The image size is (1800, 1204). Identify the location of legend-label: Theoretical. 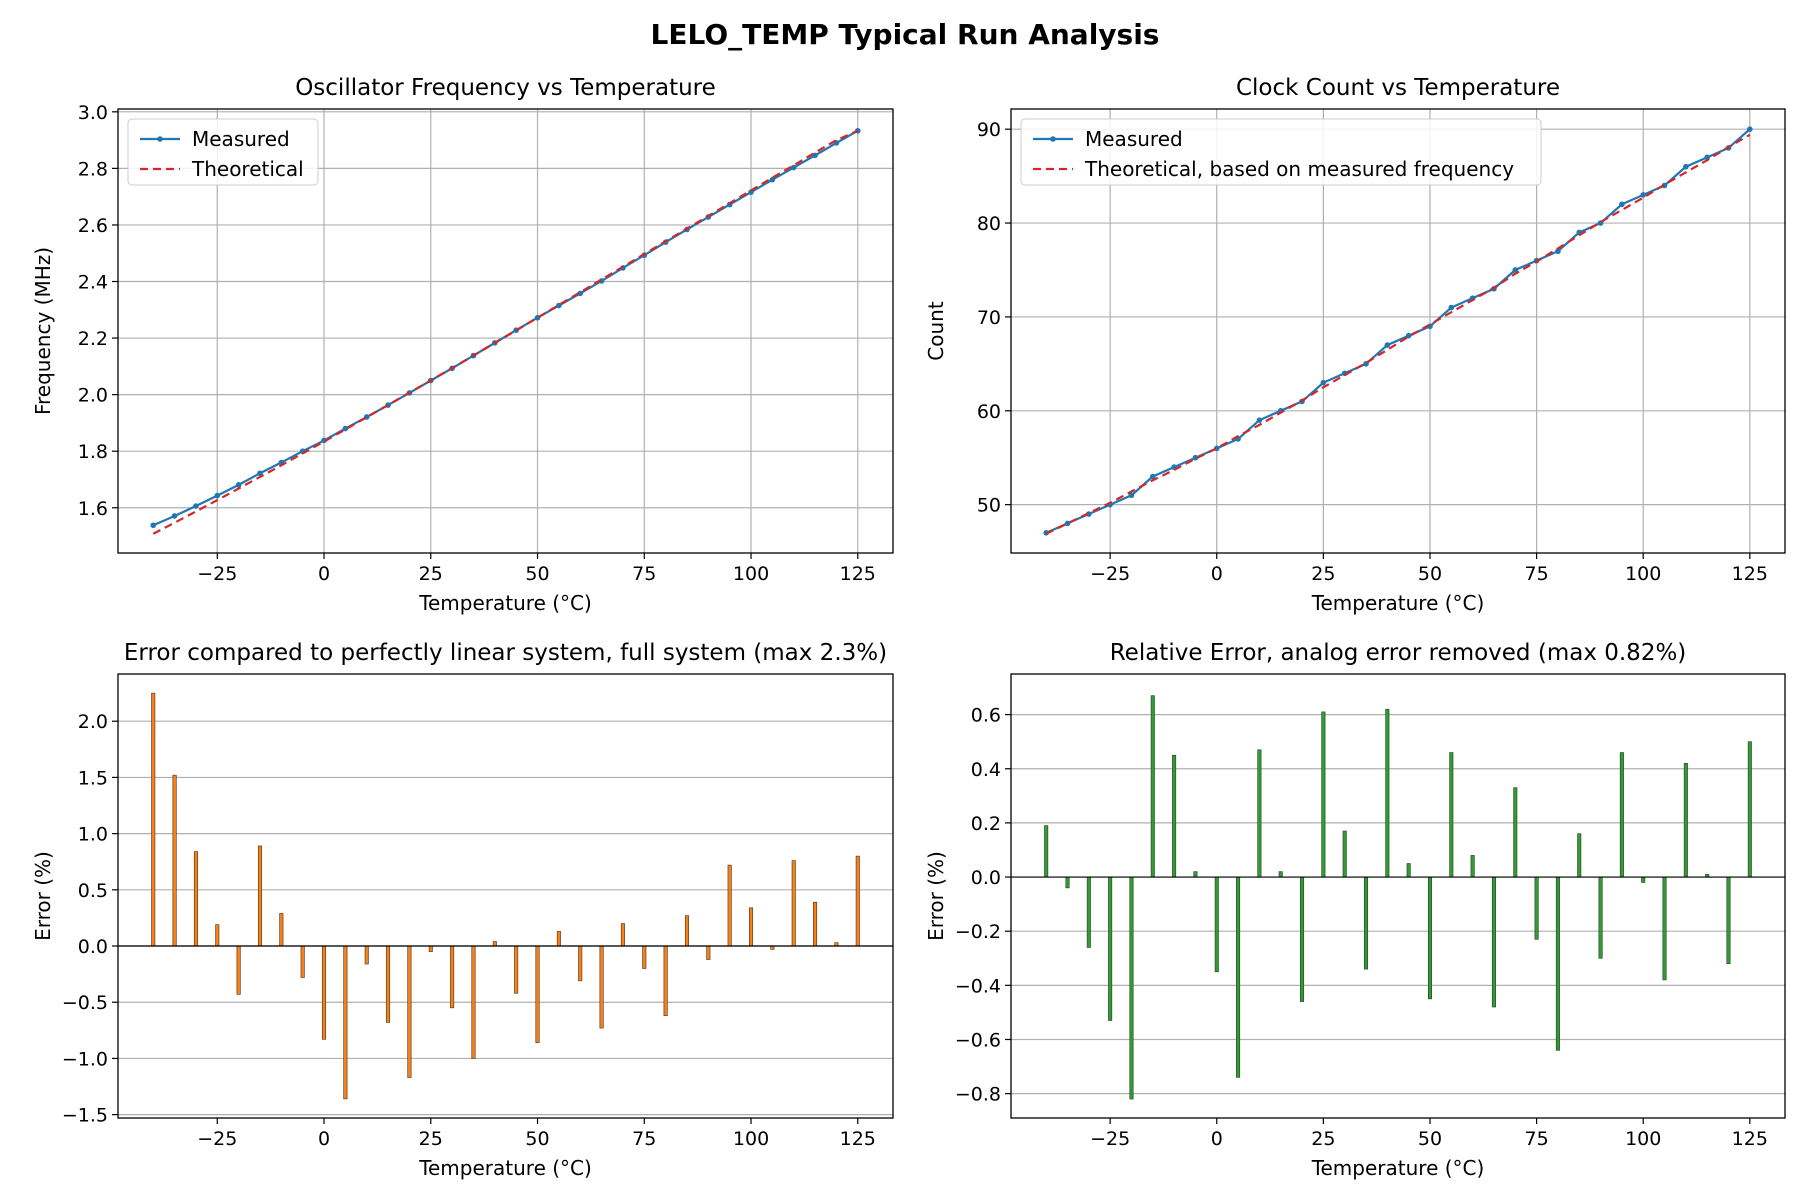
(247, 169).